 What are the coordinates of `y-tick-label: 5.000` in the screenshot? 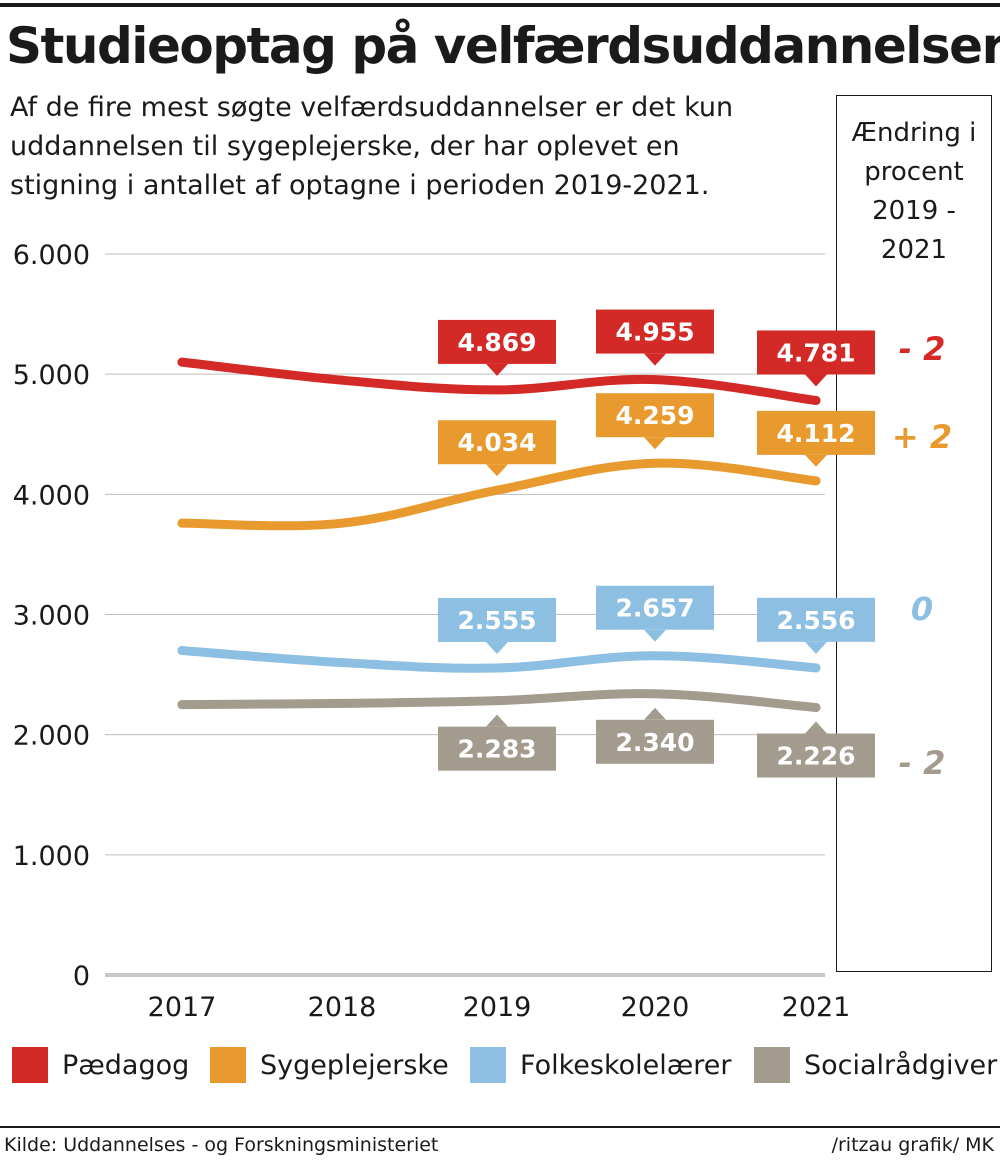 It's located at (51, 375).